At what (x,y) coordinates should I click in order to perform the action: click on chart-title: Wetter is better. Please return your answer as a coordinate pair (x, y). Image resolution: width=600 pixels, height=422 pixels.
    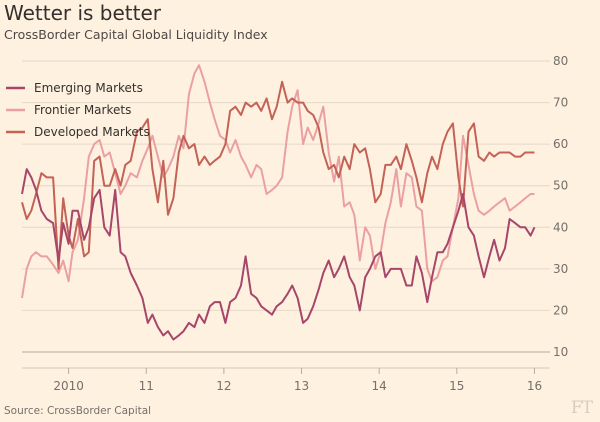
    Looking at the image, I should click on (83, 13).